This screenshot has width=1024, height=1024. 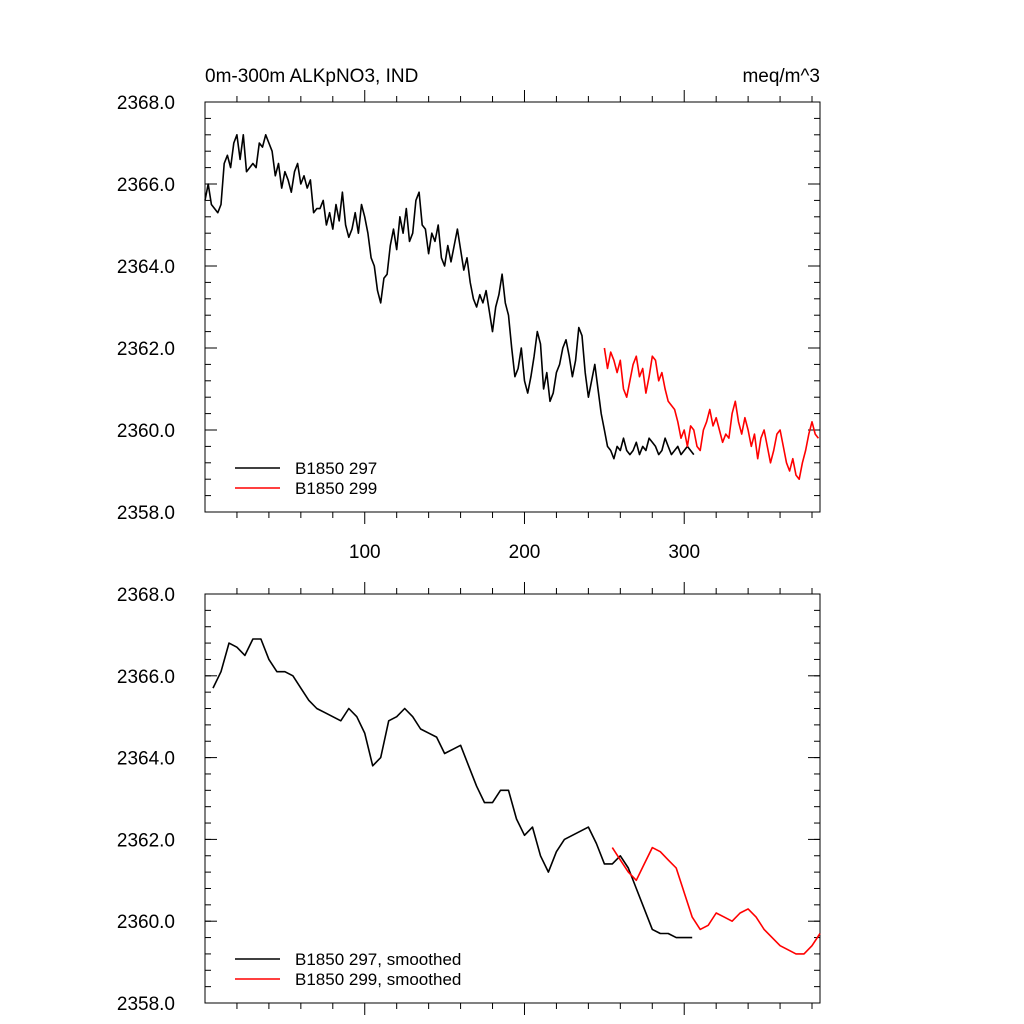 I want to click on chart-title: 0m-300m ALKpNO3, IND, so click(x=311, y=76).